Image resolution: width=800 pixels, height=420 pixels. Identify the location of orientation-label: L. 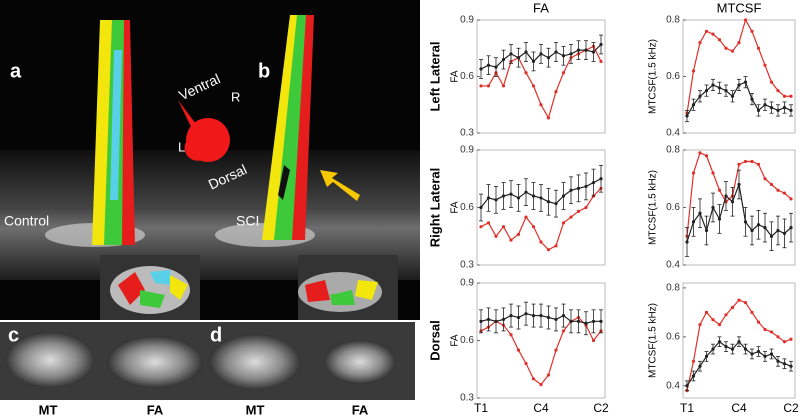
(181, 146).